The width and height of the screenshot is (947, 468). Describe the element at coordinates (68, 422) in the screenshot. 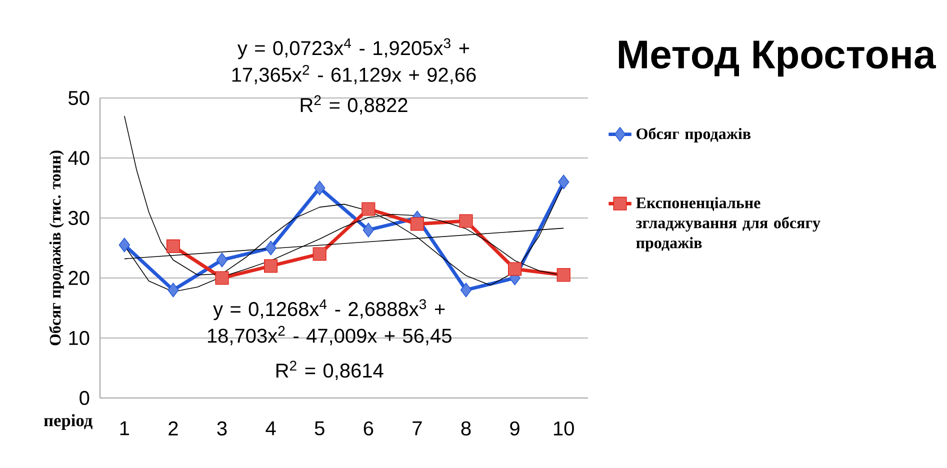

I see `x-axis-title: період` at that location.